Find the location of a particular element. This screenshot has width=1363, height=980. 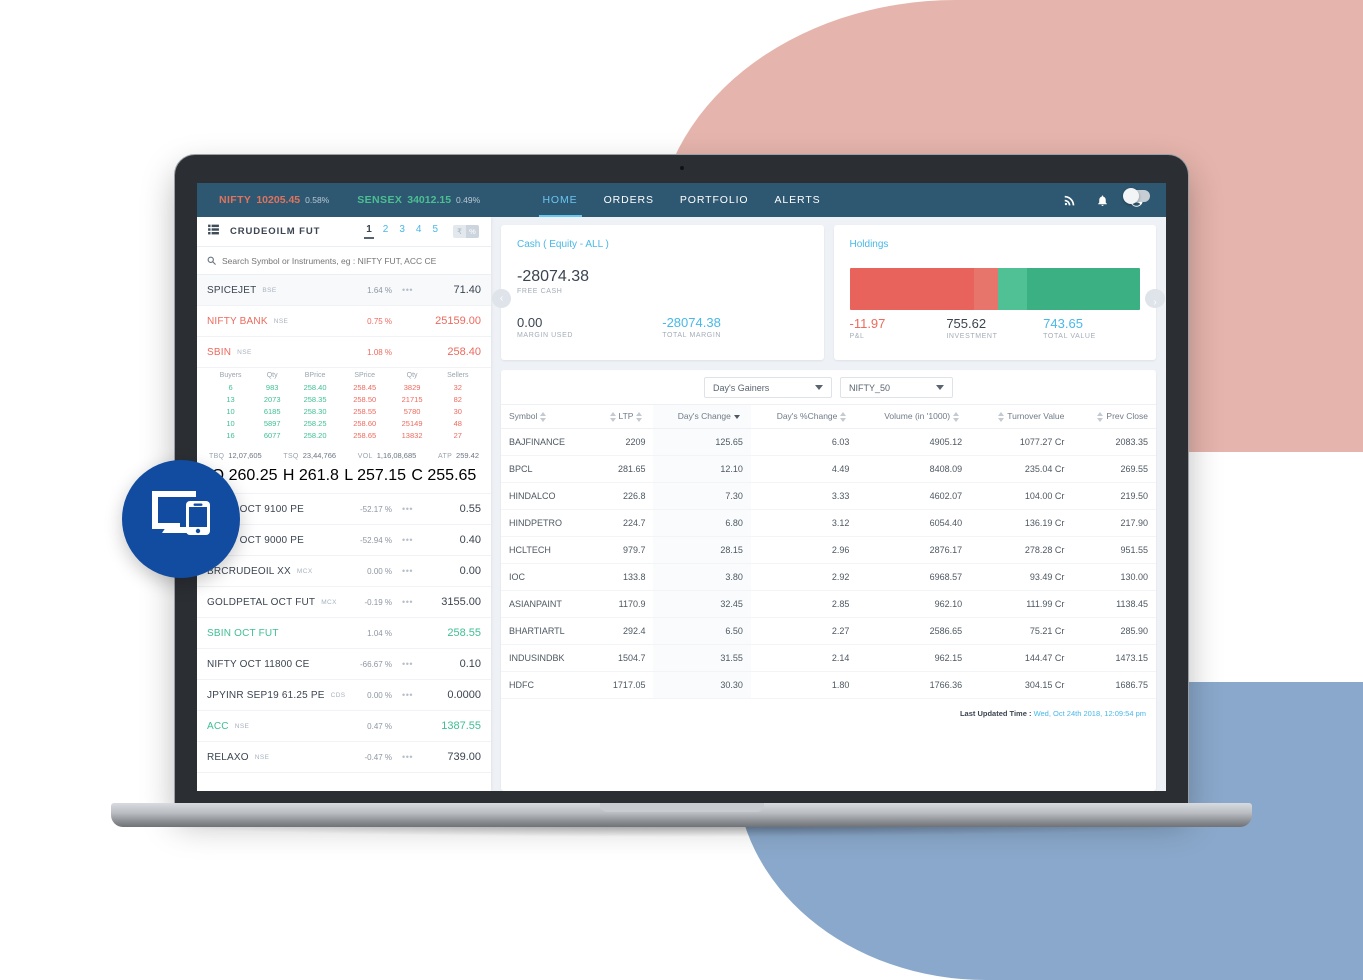

nav-link-alerts: ALERTS is located at coordinates (797, 200).